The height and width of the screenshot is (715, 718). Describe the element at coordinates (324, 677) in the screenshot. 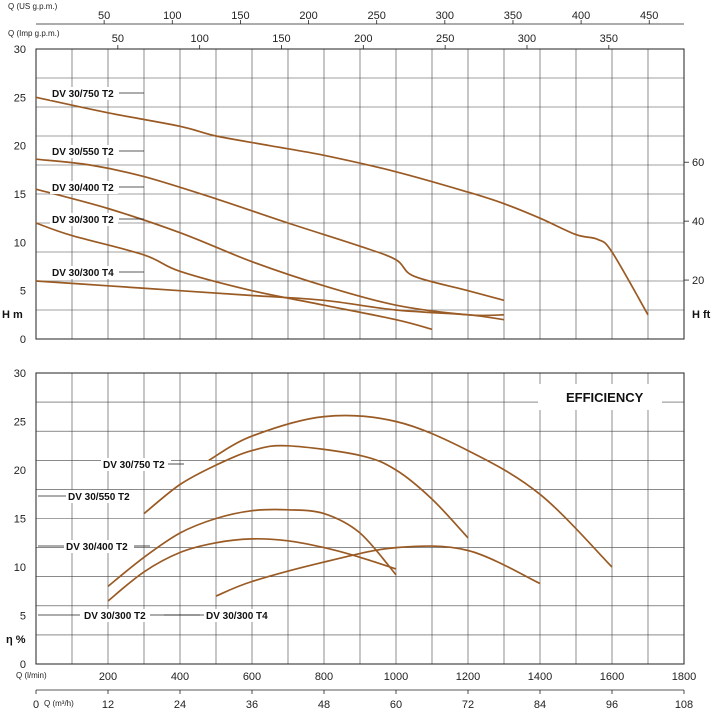

I see `lpm-tick-label: 800` at that location.